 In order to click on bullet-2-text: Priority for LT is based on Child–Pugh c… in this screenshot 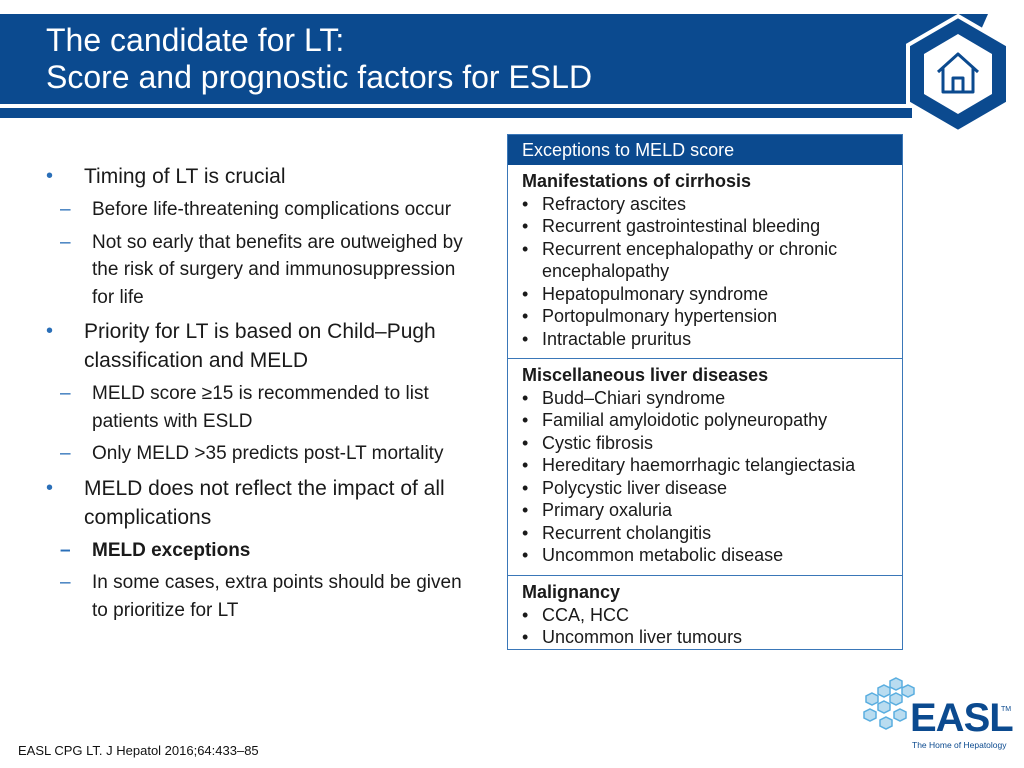, I will do `click(260, 346)`.